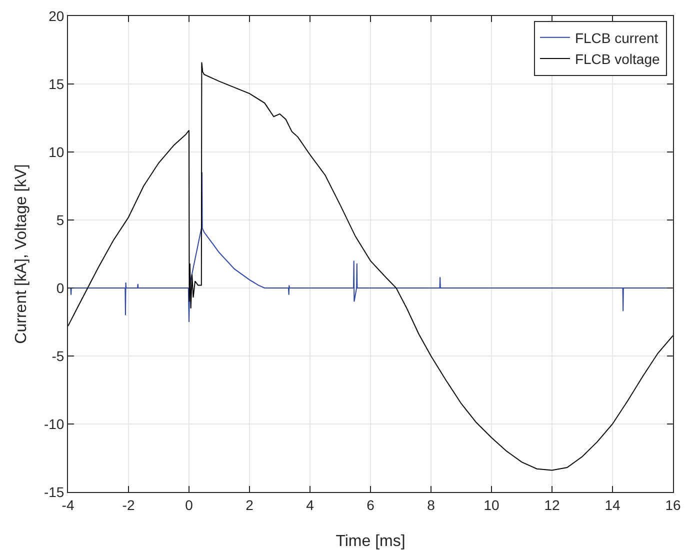  I want to click on y-tick-label: -15, so click(54, 492).